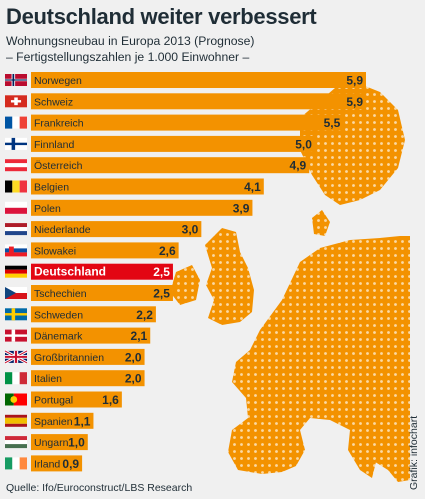 The image size is (425, 499). I want to click on category-label: Österreich, so click(58, 166).